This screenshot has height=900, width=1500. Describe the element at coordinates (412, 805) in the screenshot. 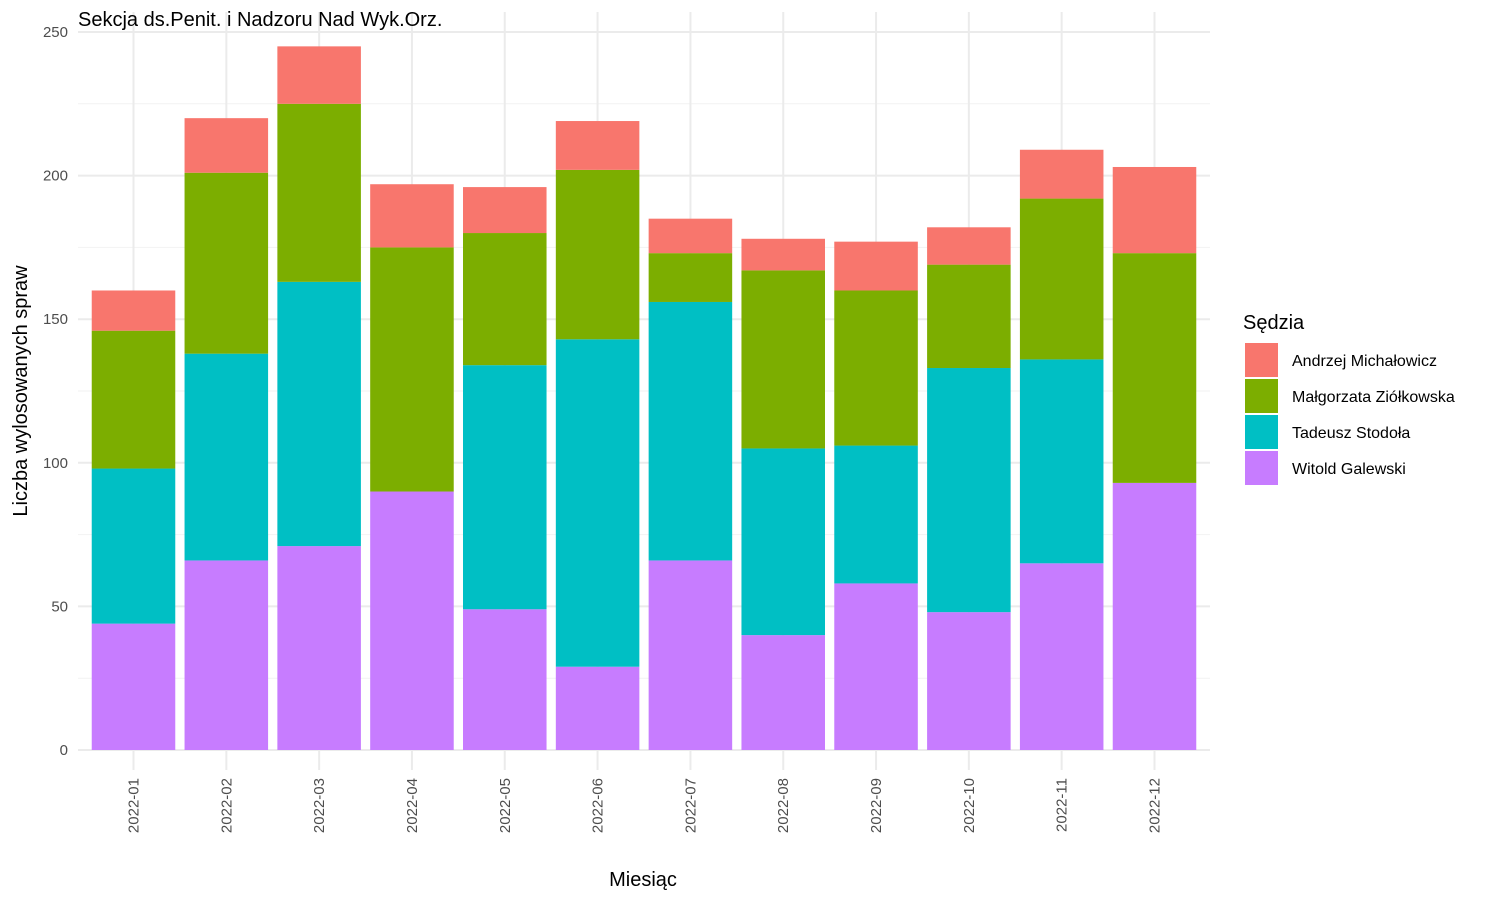

I see `x-tick-label: 2022-04` at that location.